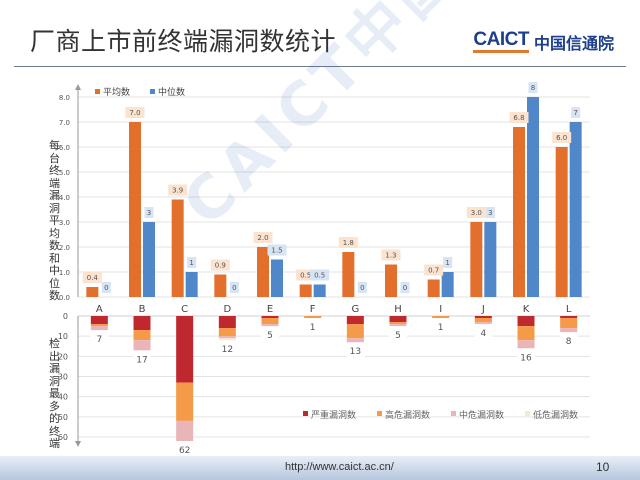 The width and height of the screenshot is (640, 480). Describe the element at coordinates (64, 223) in the screenshot. I see `y-tick-label: 3.0` at that location.